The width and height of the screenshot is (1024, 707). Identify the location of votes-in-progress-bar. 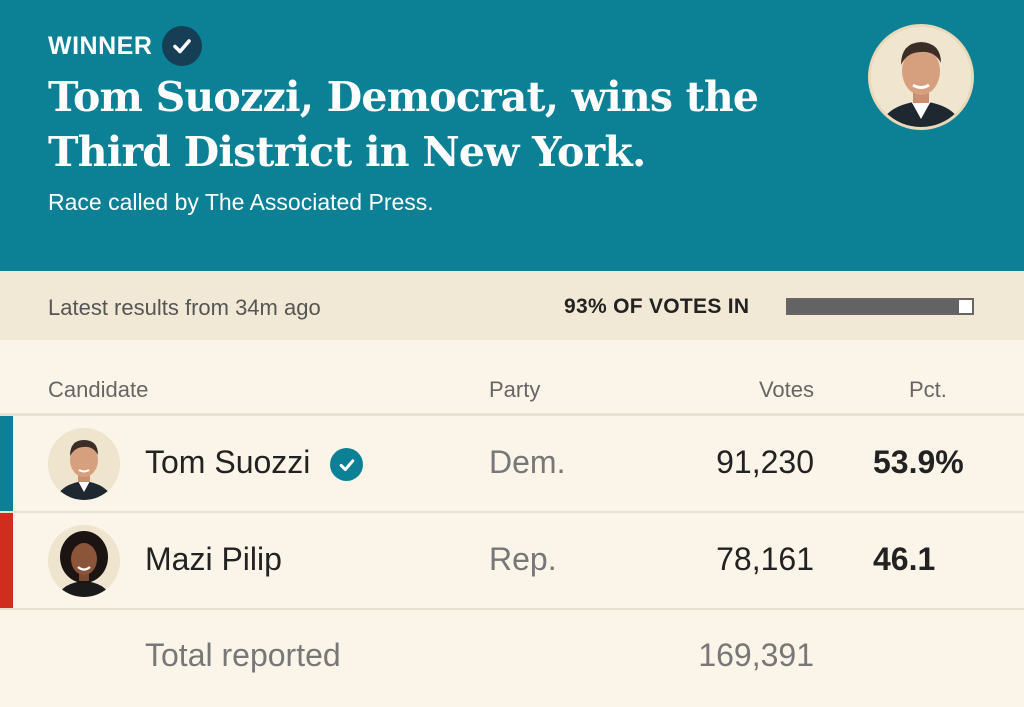
(880, 306).